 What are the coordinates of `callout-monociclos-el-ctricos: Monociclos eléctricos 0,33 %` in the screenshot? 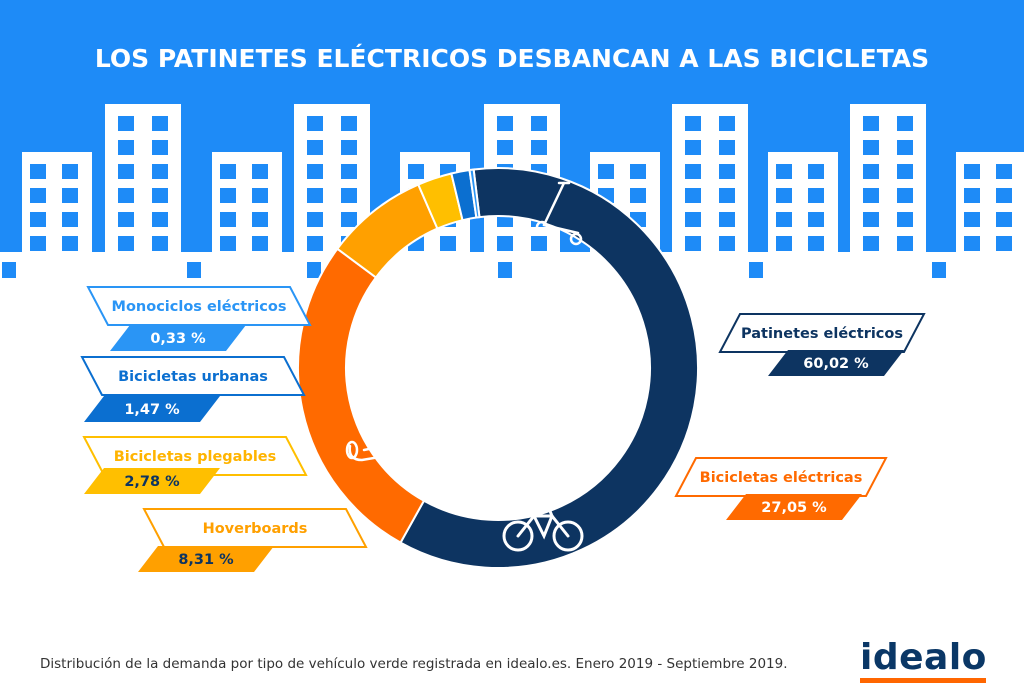 It's located at (199, 318).